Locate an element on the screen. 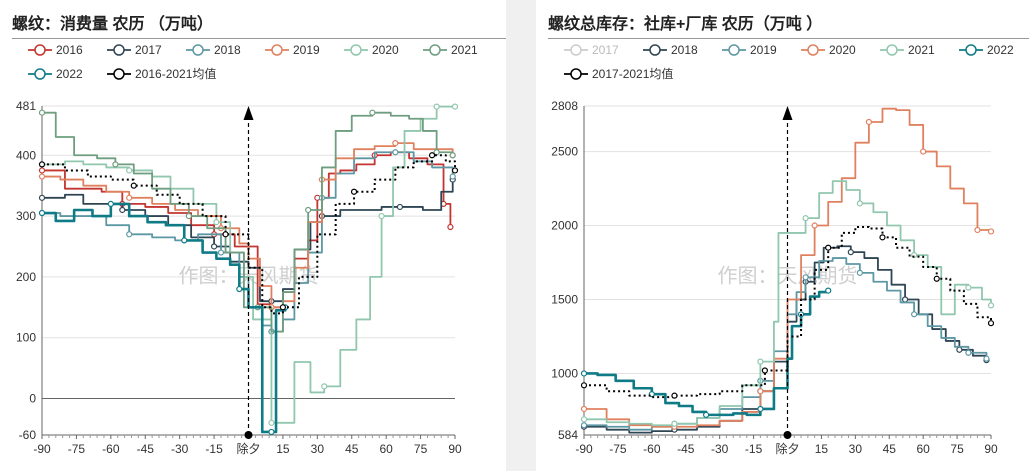 The height and width of the screenshot is (471, 1029). chart-title: 螺纹：消费量 农历 （万吨） is located at coordinates (112, 24).